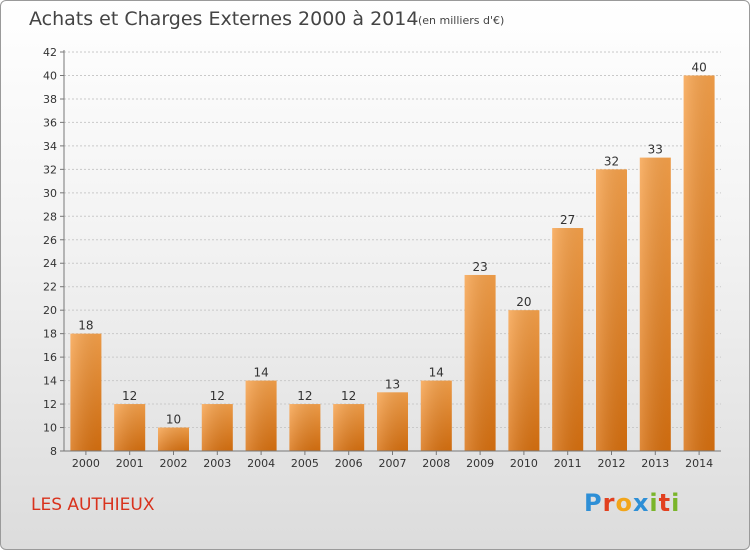 The width and height of the screenshot is (750, 550). I want to click on x-tick-label: 2001, so click(130, 463).